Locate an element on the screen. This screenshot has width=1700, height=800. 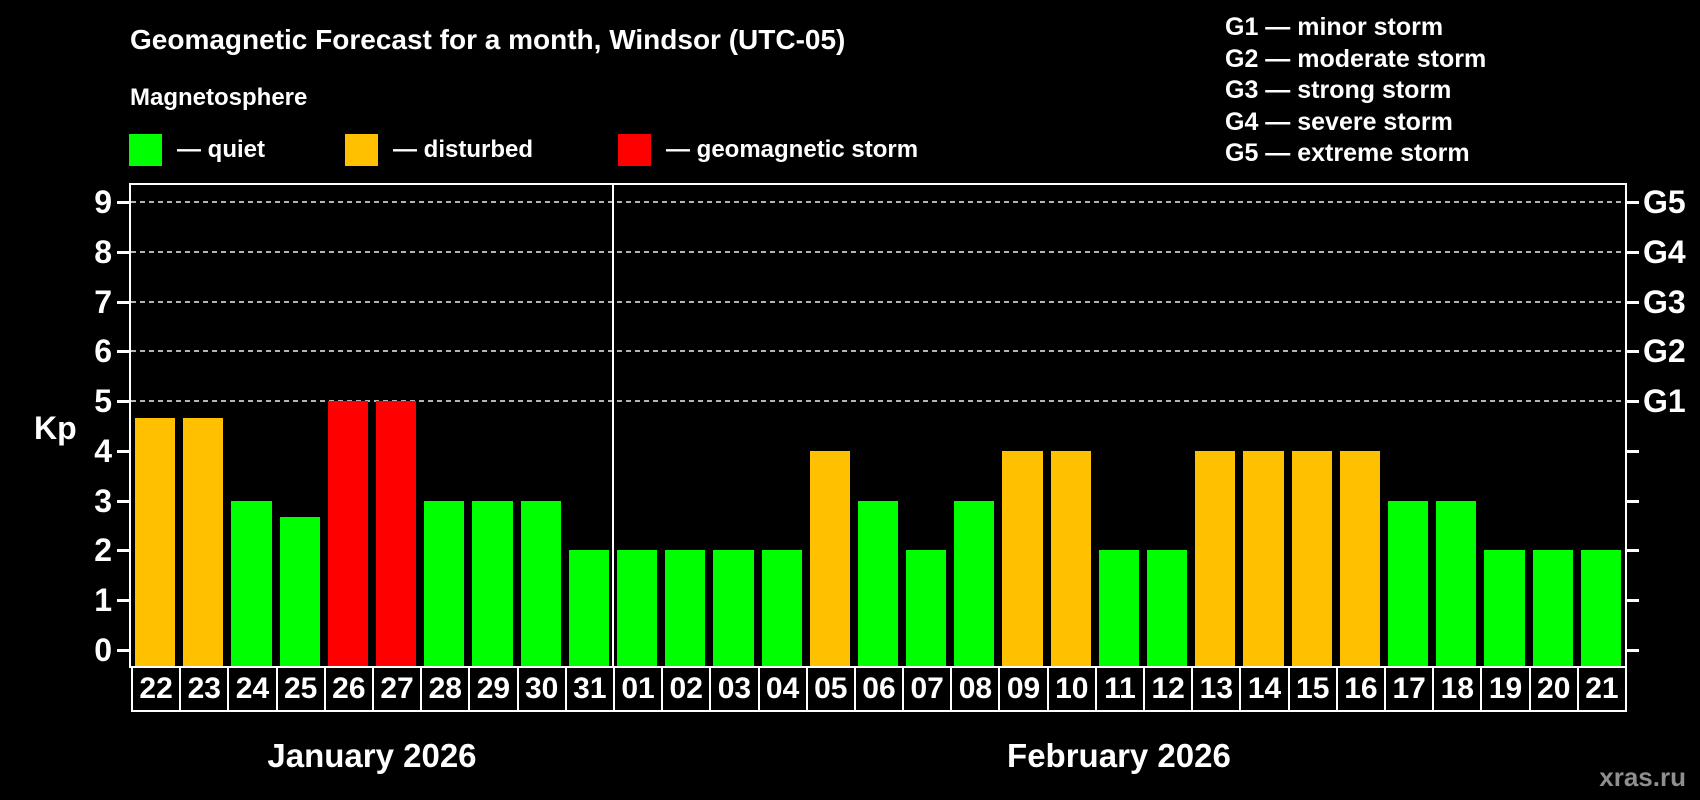
y-axis-label-6: 6 is located at coordinates (103, 351).